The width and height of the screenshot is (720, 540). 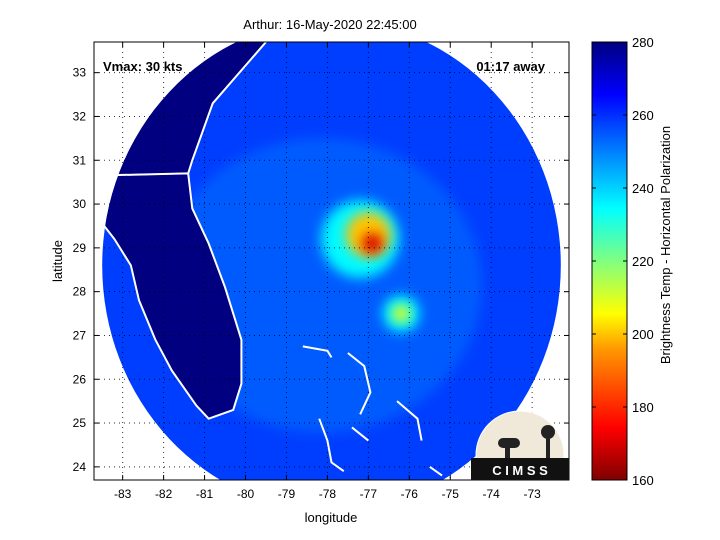 What do you see at coordinates (520, 445) in the screenshot?
I see `cimss-logo: C I M S S` at bounding box center [520, 445].